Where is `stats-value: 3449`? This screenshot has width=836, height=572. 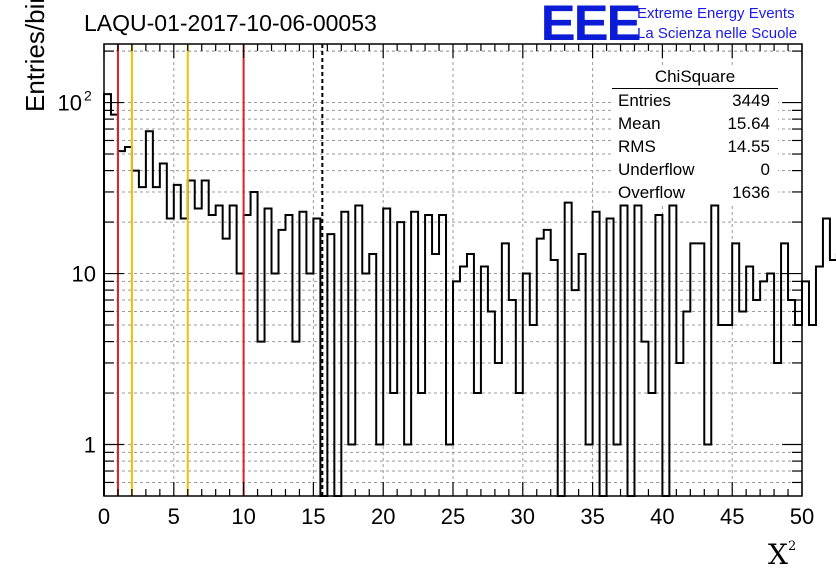
stats-value: 3449 is located at coordinates (751, 100).